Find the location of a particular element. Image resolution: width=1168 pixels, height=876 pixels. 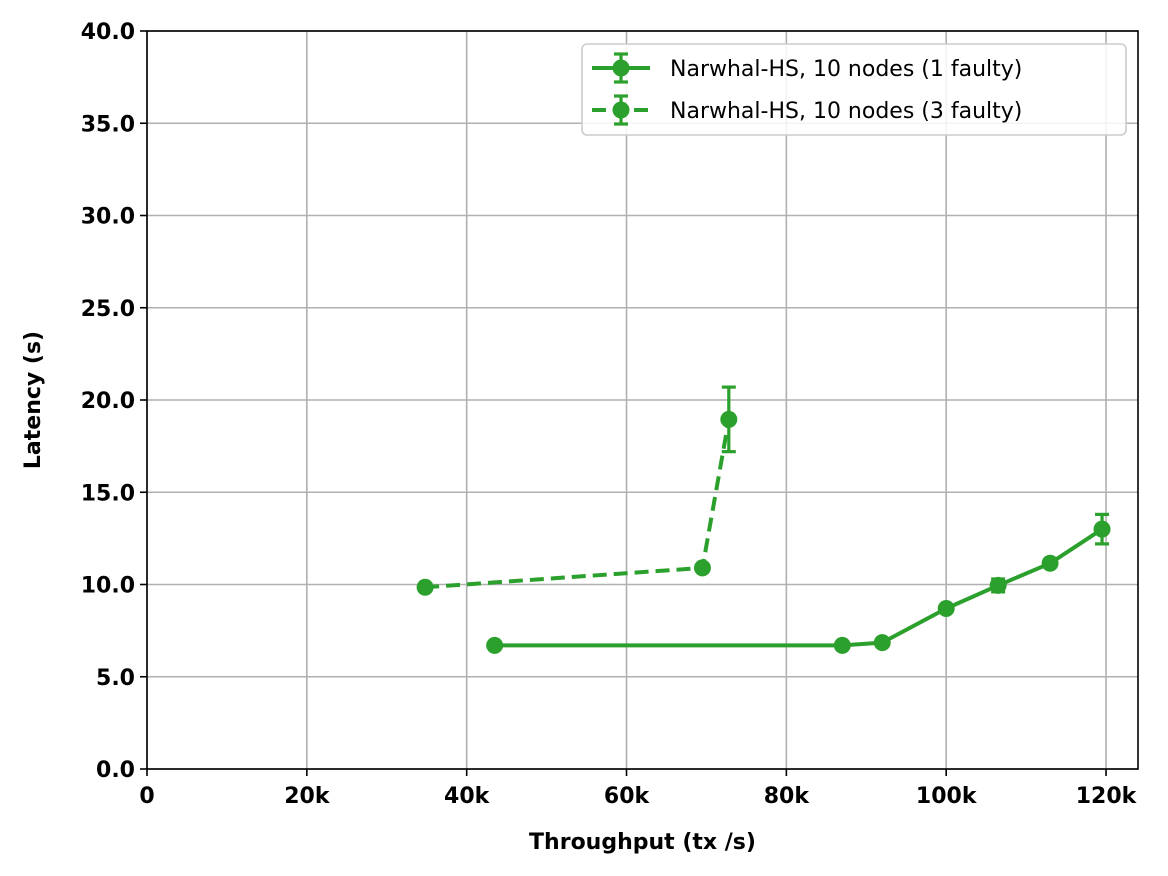

legend-label: Narwhal-HS, 10 nodes (3 faulty) is located at coordinates (846, 111).